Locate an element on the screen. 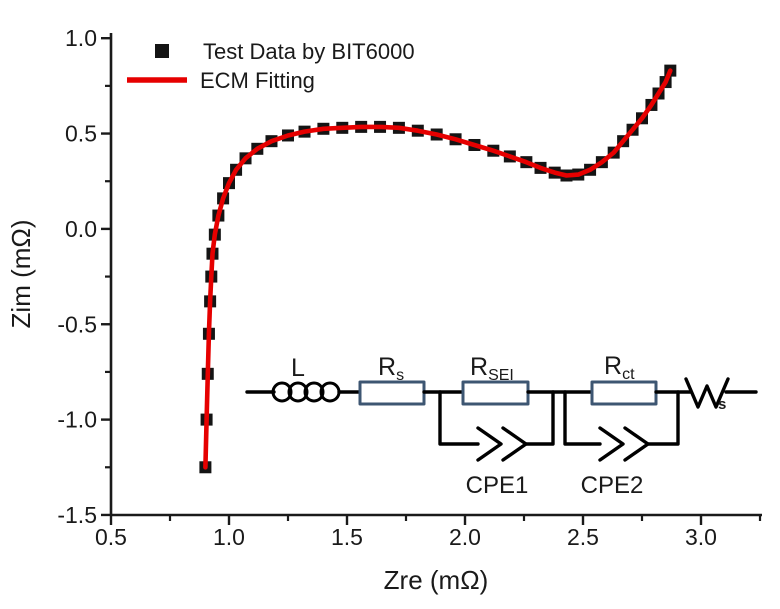 The width and height of the screenshot is (780, 609). rs-label: Rs is located at coordinates (391, 368).